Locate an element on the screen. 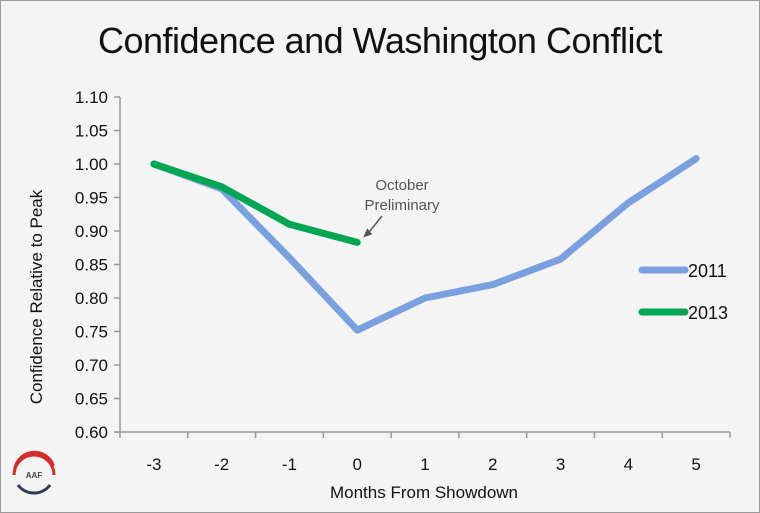 The width and height of the screenshot is (760, 513). aaf-logo: AAF is located at coordinates (34, 472).